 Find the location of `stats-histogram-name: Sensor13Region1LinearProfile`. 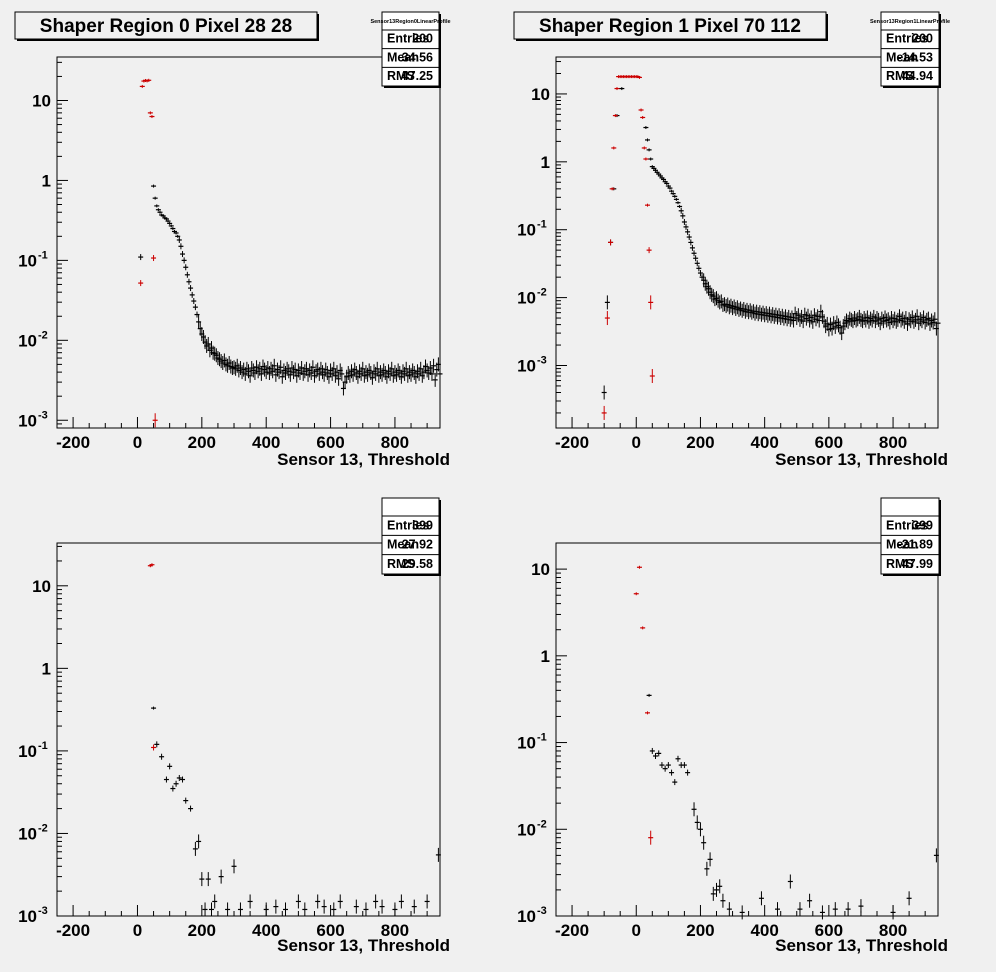

stats-histogram-name: Sensor13Region1LinearProfile is located at coordinates (910, 22).